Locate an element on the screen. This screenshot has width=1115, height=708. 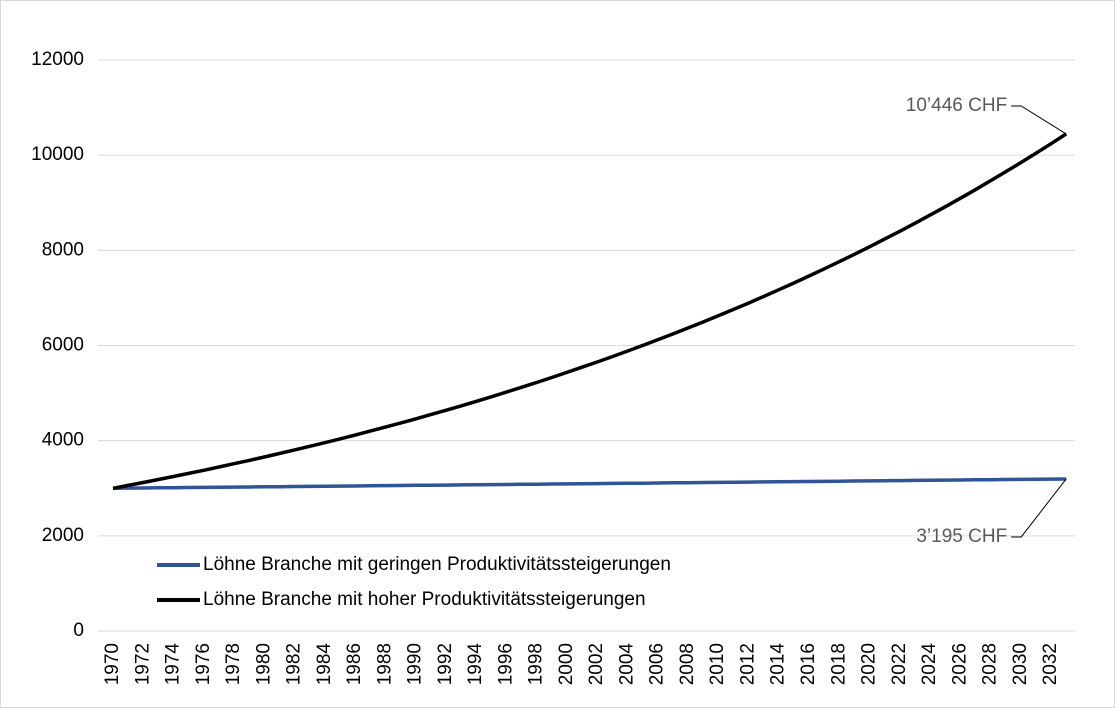
x-tick-label: 2008 is located at coordinates (687, 664).